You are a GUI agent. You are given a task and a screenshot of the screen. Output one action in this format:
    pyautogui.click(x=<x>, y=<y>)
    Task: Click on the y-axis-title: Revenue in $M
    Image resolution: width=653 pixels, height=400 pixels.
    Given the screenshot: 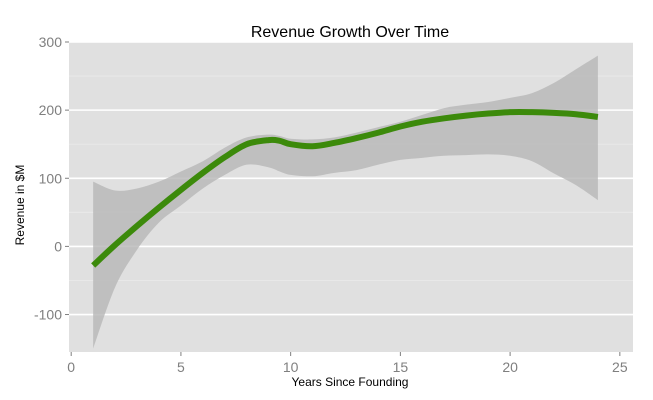 What is the action you would take?
    pyautogui.click(x=20, y=205)
    